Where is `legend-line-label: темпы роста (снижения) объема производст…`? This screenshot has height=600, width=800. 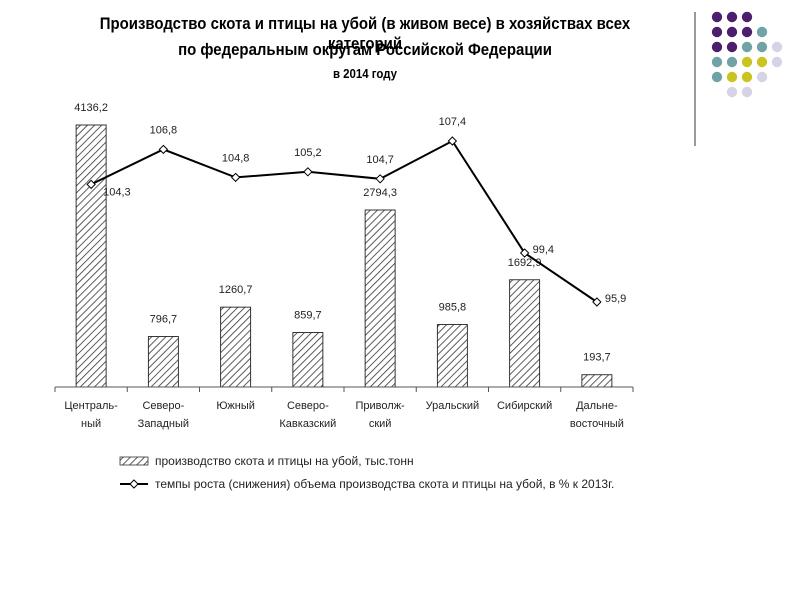 legend-line-label: темпы роста (снижения) объема производст… is located at coordinates (384, 484).